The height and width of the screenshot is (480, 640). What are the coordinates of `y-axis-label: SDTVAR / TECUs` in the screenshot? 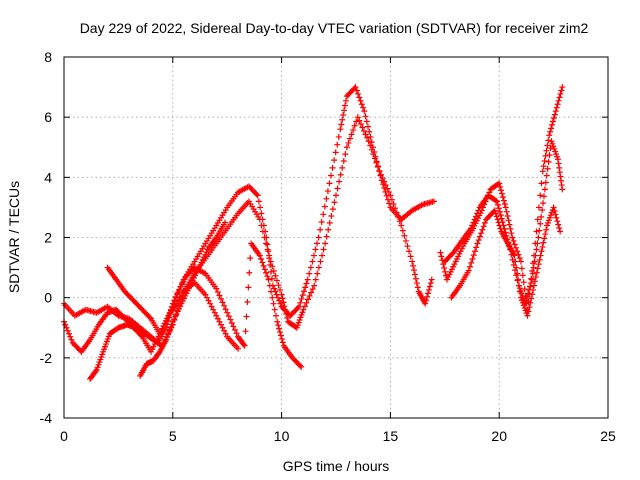 It's located at (14, 237).